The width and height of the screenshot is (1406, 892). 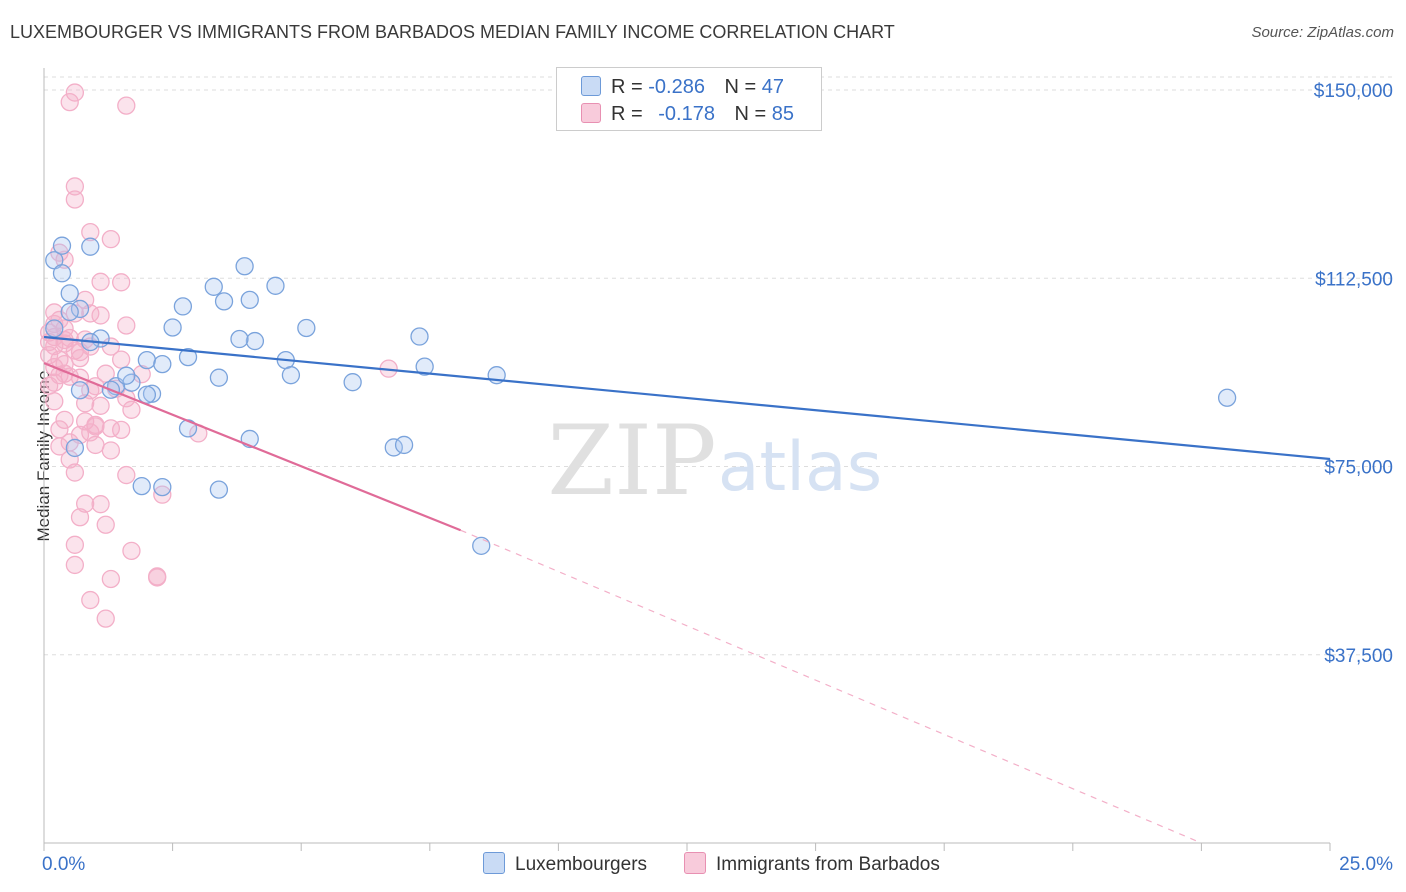 What do you see at coordinates (1358, 656) in the screenshot?
I see `y-tick-label: $37,500` at bounding box center [1358, 656].